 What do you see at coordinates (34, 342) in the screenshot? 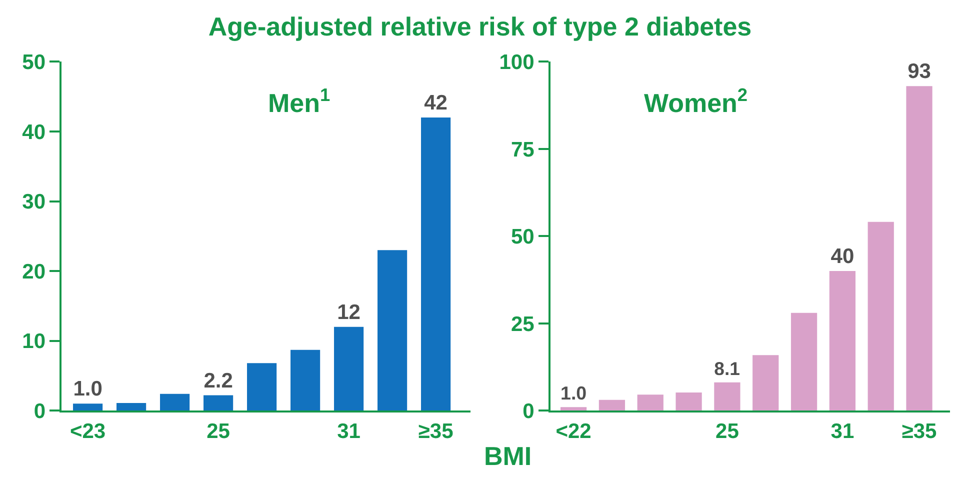
I see `y-tick-label: 10` at bounding box center [34, 342].